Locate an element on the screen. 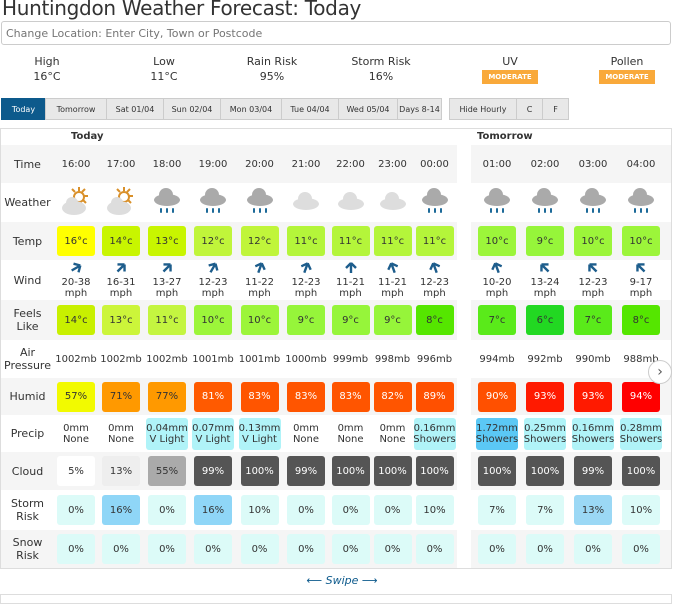  tab-mon-03-04: Mon 03/04 is located at coordinates (251, 109).